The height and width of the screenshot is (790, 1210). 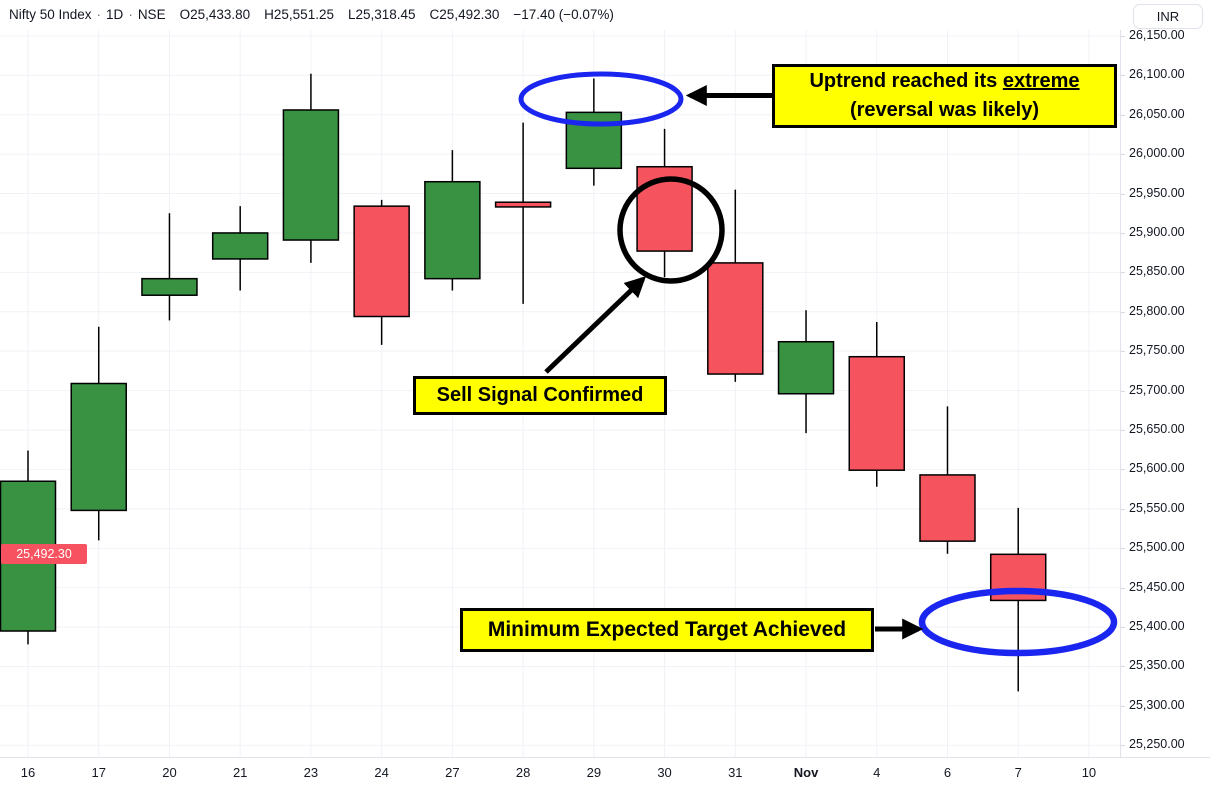 What do you see at coordinates (1157, 507) in the screenshot?
I see `y-axis-label: 25,550.00` at bounding box center [1157, 507].